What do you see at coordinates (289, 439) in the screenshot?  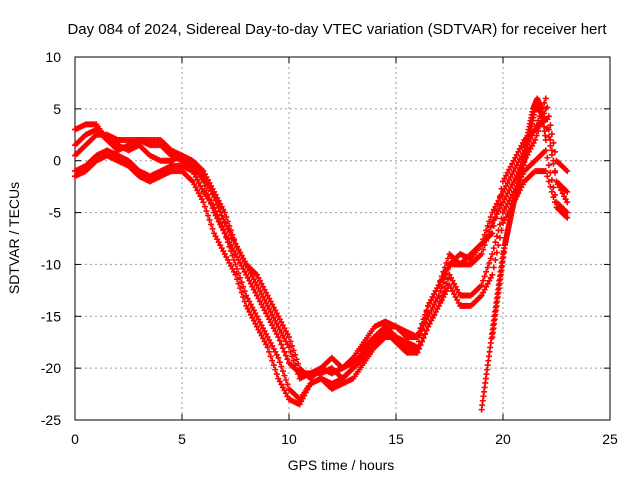 I see `x-tick-label: 10` at bounding box center [289, 439].